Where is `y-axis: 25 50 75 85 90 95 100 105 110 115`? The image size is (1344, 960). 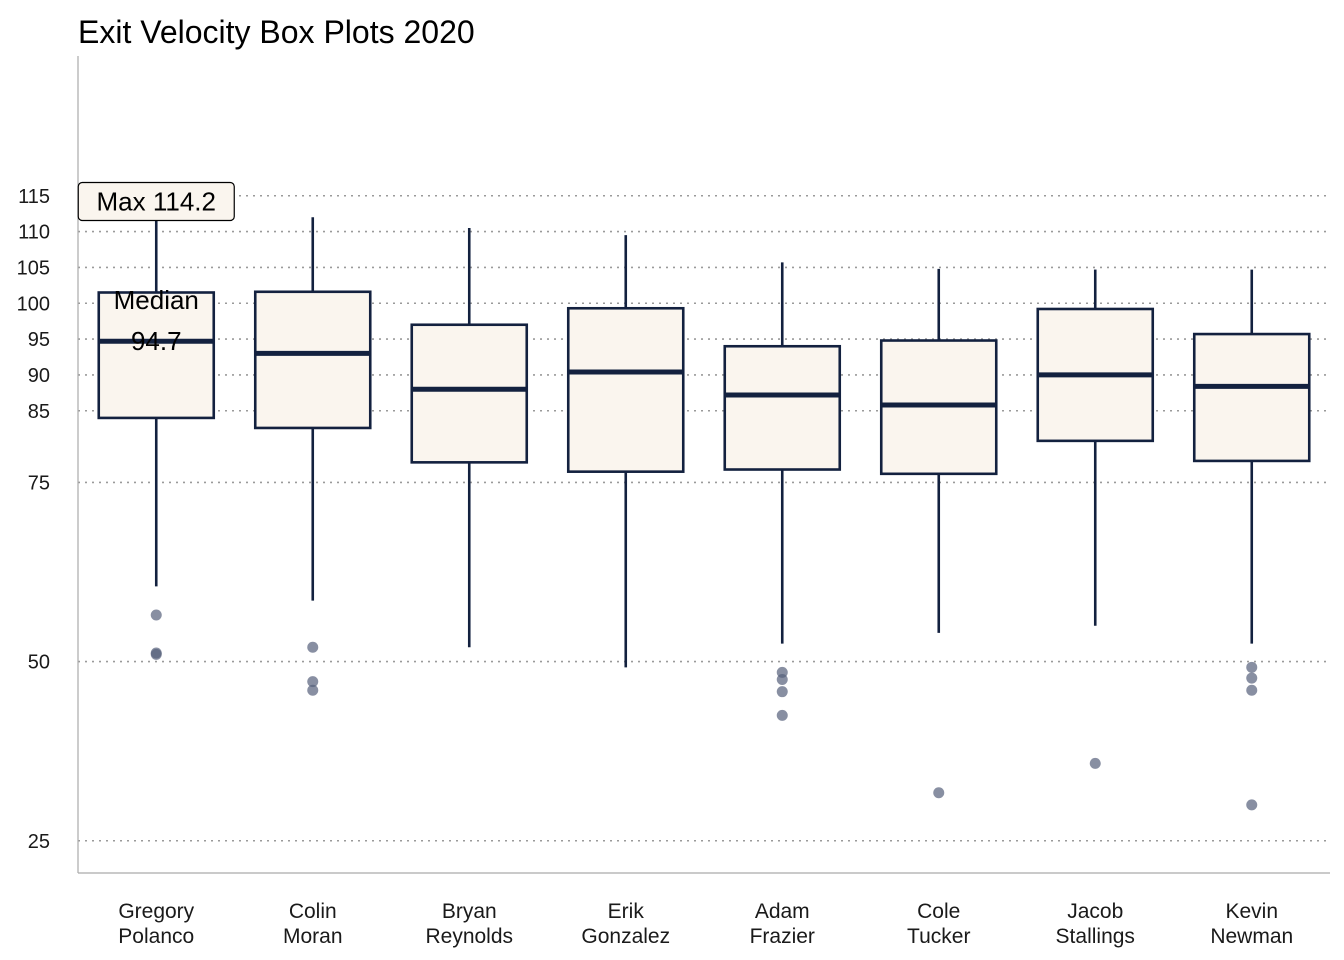
y-axis: 25 50 75 85 90 95 100 105 110 115 is located at coordinates (33, 519).